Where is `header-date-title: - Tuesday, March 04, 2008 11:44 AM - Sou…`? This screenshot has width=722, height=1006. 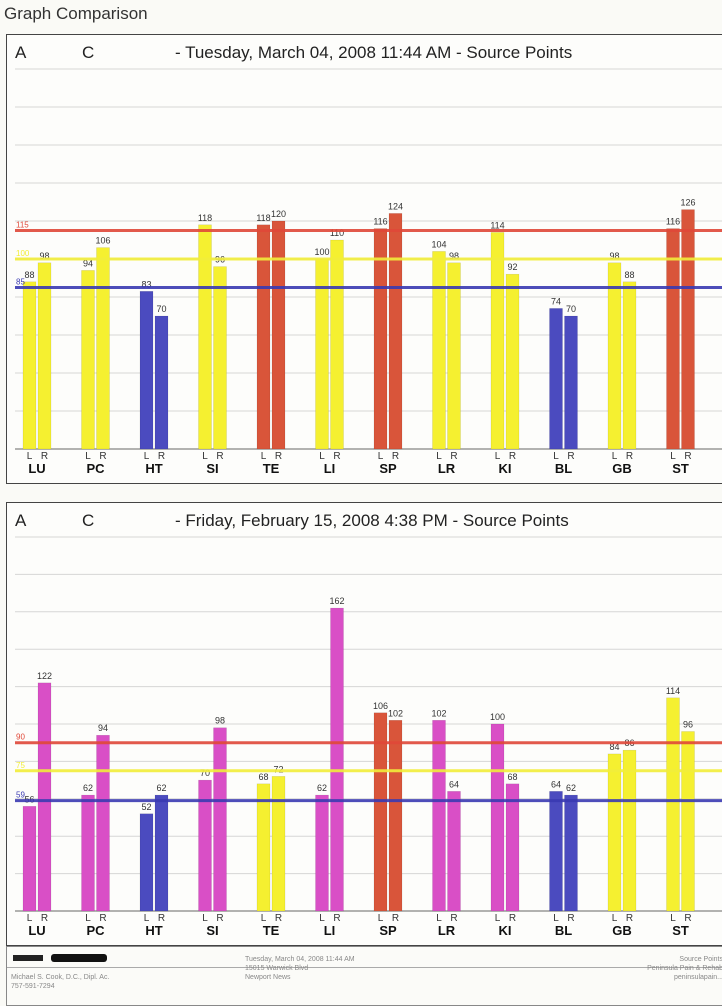
header-date-title: - Tuesday, March 04, 2008 11:44 AM - Sou… is located at coordinates (374, 52).